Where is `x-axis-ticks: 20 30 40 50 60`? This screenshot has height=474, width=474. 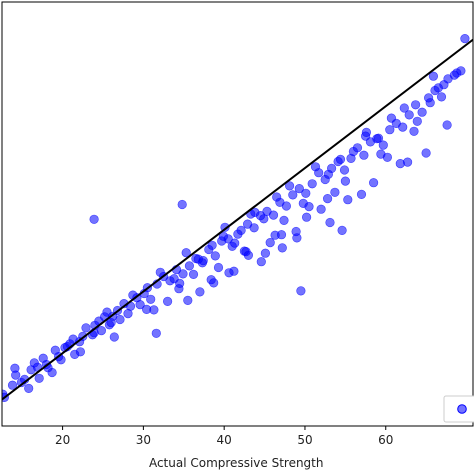
x-axis-ticks: 20 30 40 50 60 is located at coordinates (224, 436).